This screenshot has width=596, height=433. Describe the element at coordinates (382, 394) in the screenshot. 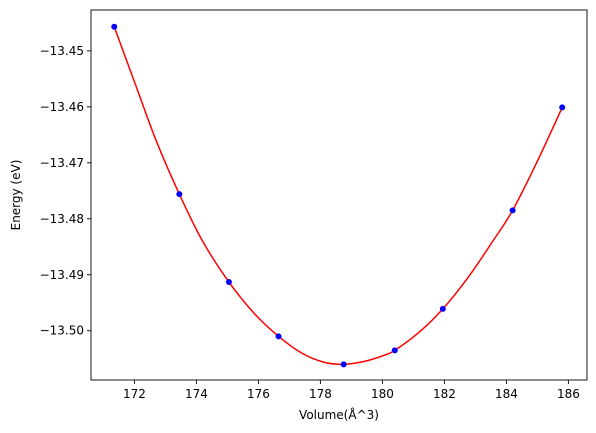

I see `x-tick-label: 180` at that location.